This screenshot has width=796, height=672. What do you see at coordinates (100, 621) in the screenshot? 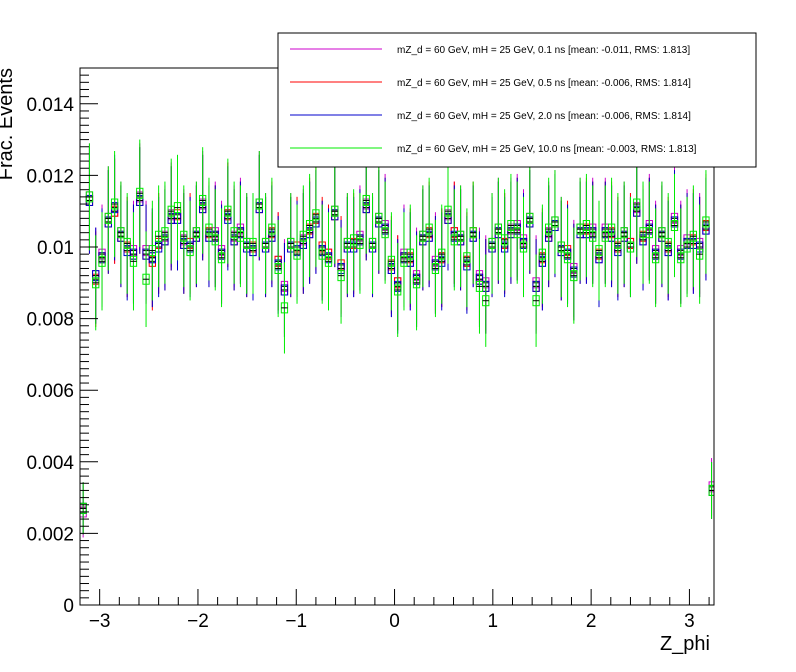
I see `x-tick-label: −3` at bounding box center [100, 621].